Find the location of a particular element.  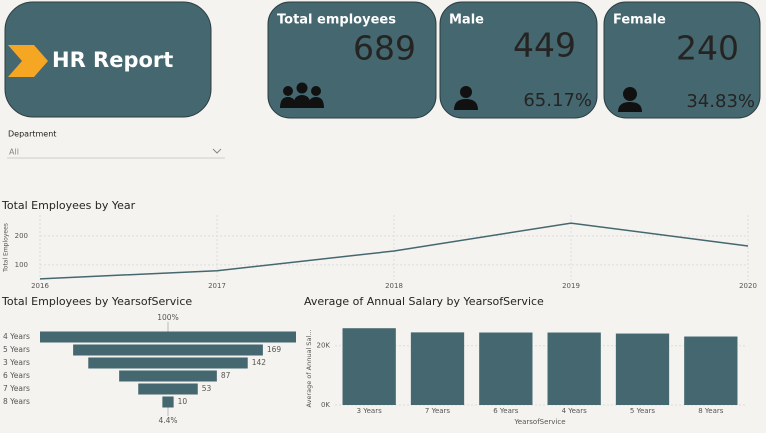

x-tick-label: 2020 is located at coordinates (748, 286).